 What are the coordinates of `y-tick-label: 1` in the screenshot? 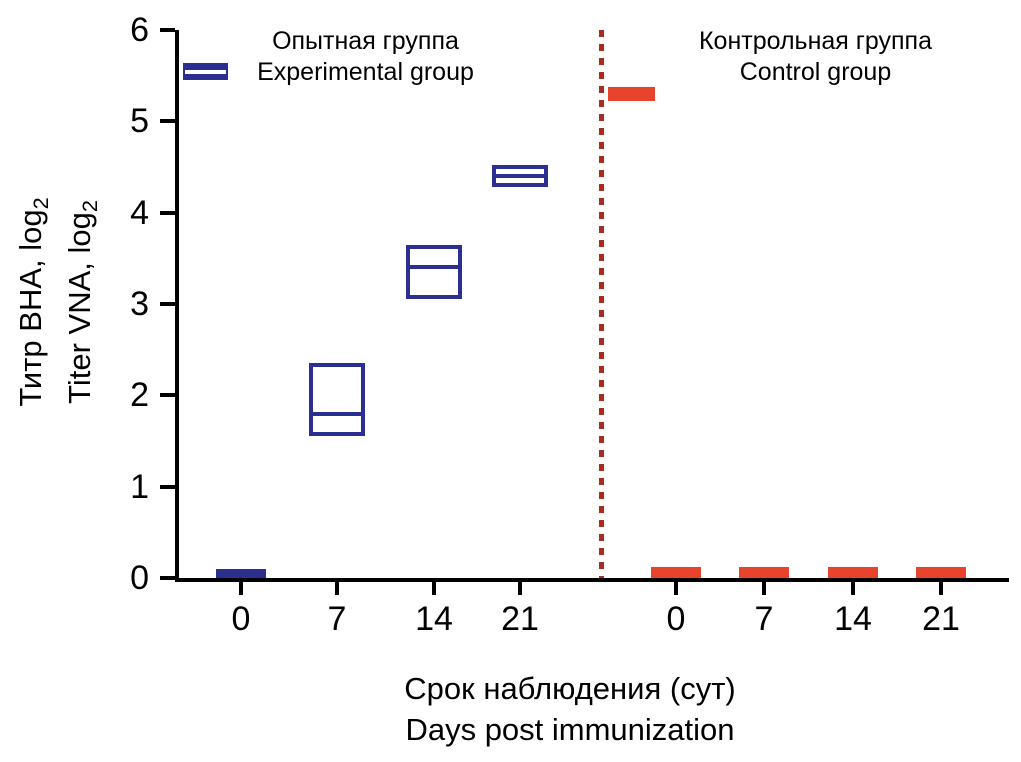 It's located at (139, 486).